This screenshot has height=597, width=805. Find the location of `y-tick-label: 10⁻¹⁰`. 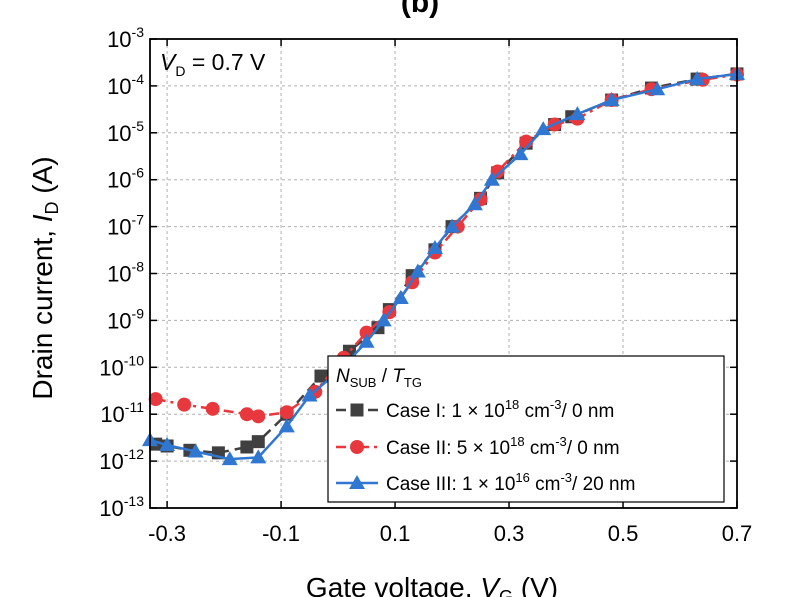

y-tick-label: 10⁻¹⁰ is located at coordinates (121, 366).